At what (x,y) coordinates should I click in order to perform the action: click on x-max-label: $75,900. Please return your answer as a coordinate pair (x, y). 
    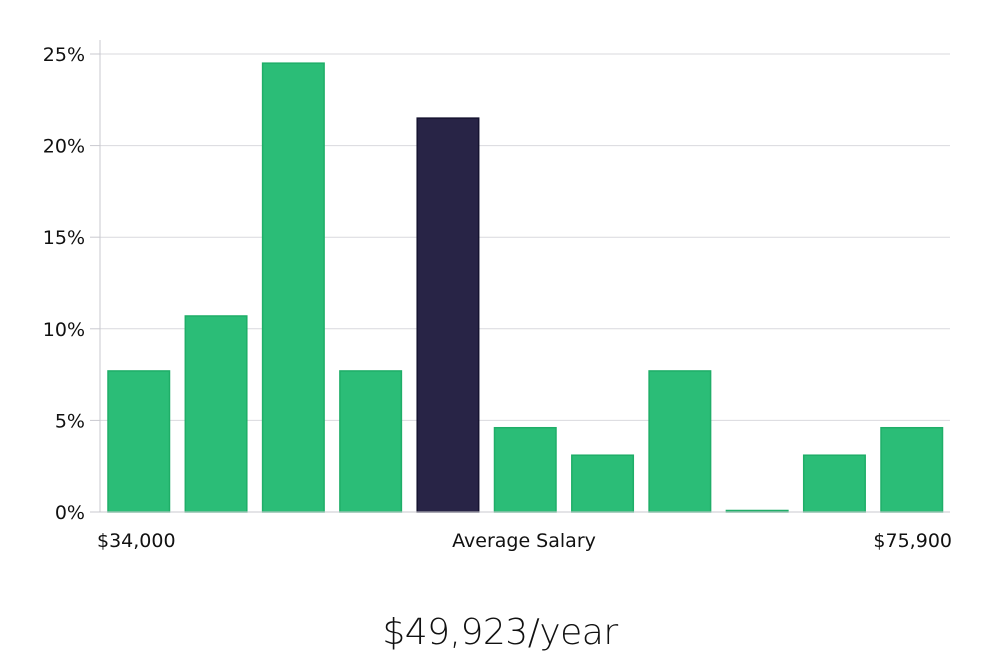
    Looking at the image, I should click on (912, 541).